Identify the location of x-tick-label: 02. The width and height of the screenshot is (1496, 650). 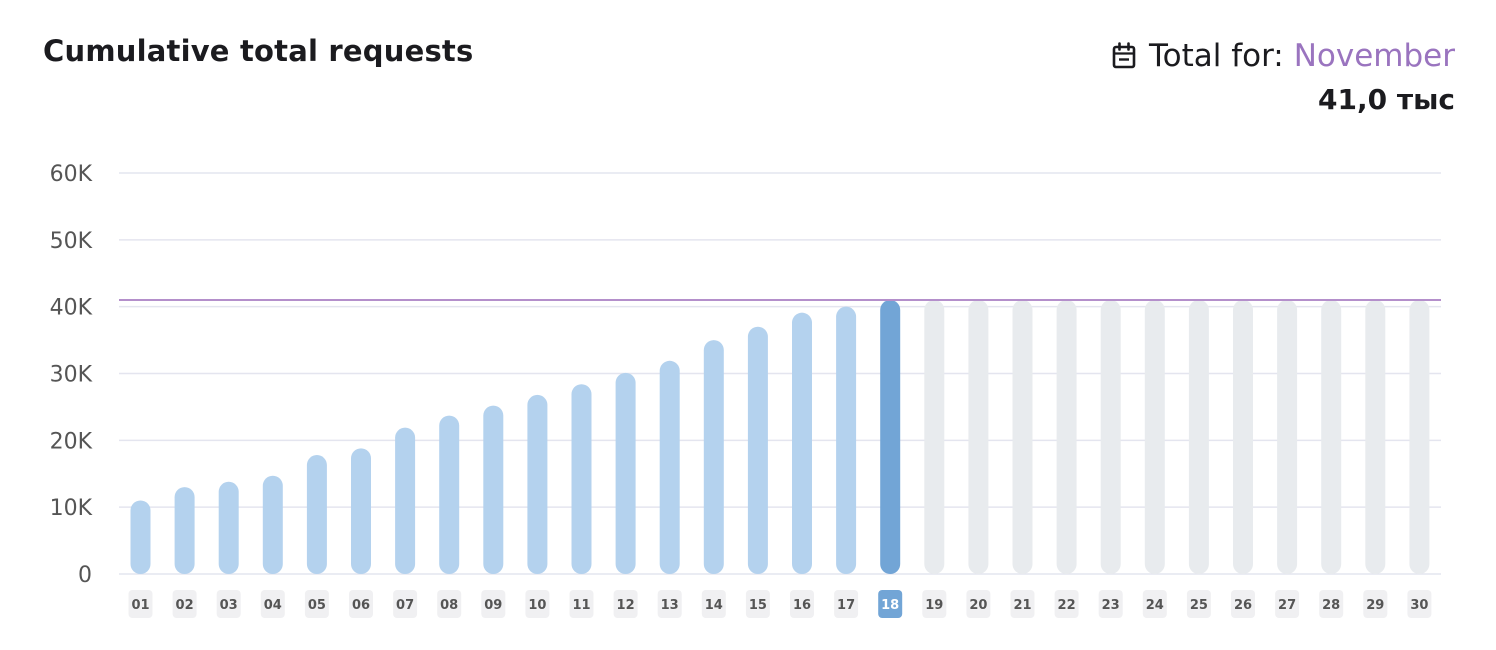
(185, 605).